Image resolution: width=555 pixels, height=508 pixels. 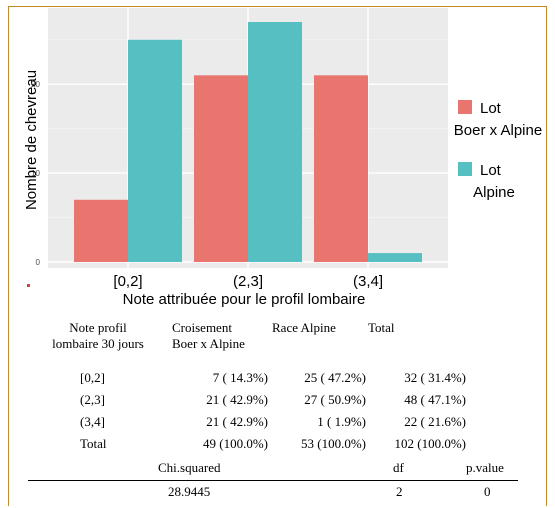 What do you see at coordinates (435, 421) in the screenshot?
I see `table-cell: 22 ( 21.6%)` at bounding box center [435, 421].